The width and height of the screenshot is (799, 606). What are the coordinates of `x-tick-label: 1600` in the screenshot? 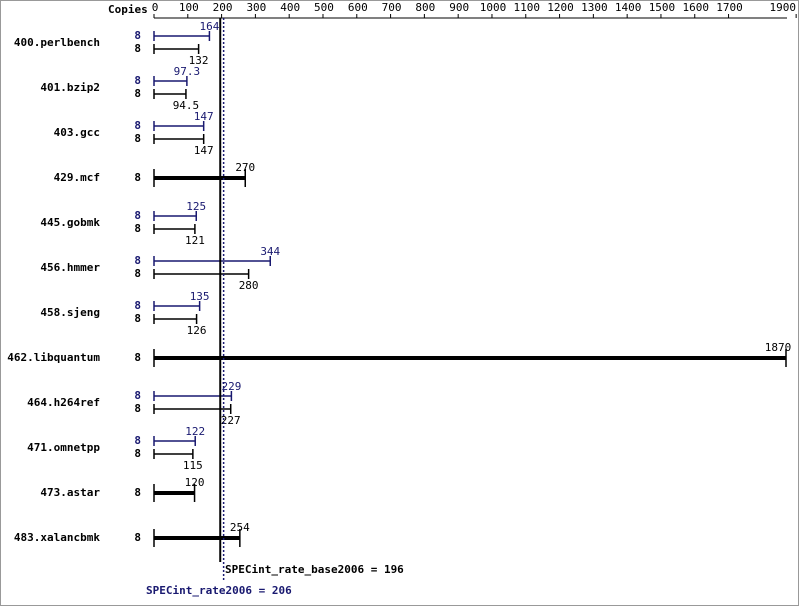 It's located at (695, 7).